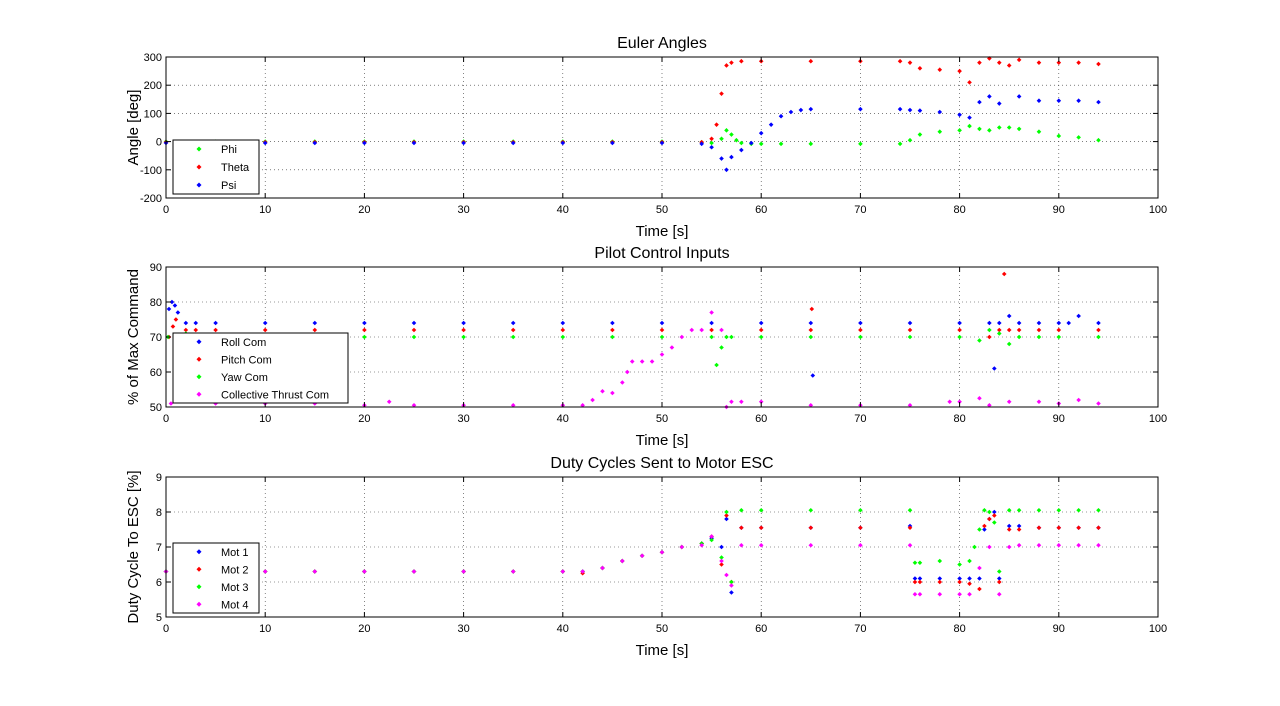 The image size is (1280, 706). I want to click on y-tick-label: 0, so click(159, 143).